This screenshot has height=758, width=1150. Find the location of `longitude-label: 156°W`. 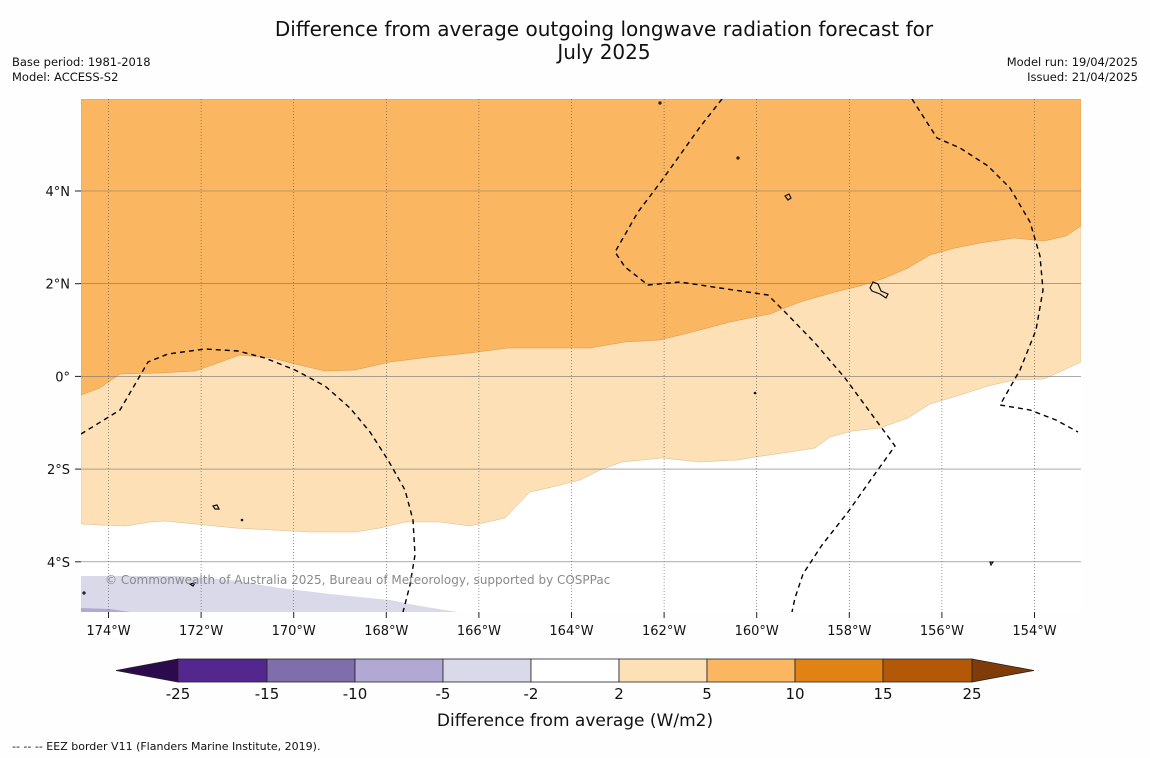

longitude-label: 156°W is located at coordinates (942, 631).